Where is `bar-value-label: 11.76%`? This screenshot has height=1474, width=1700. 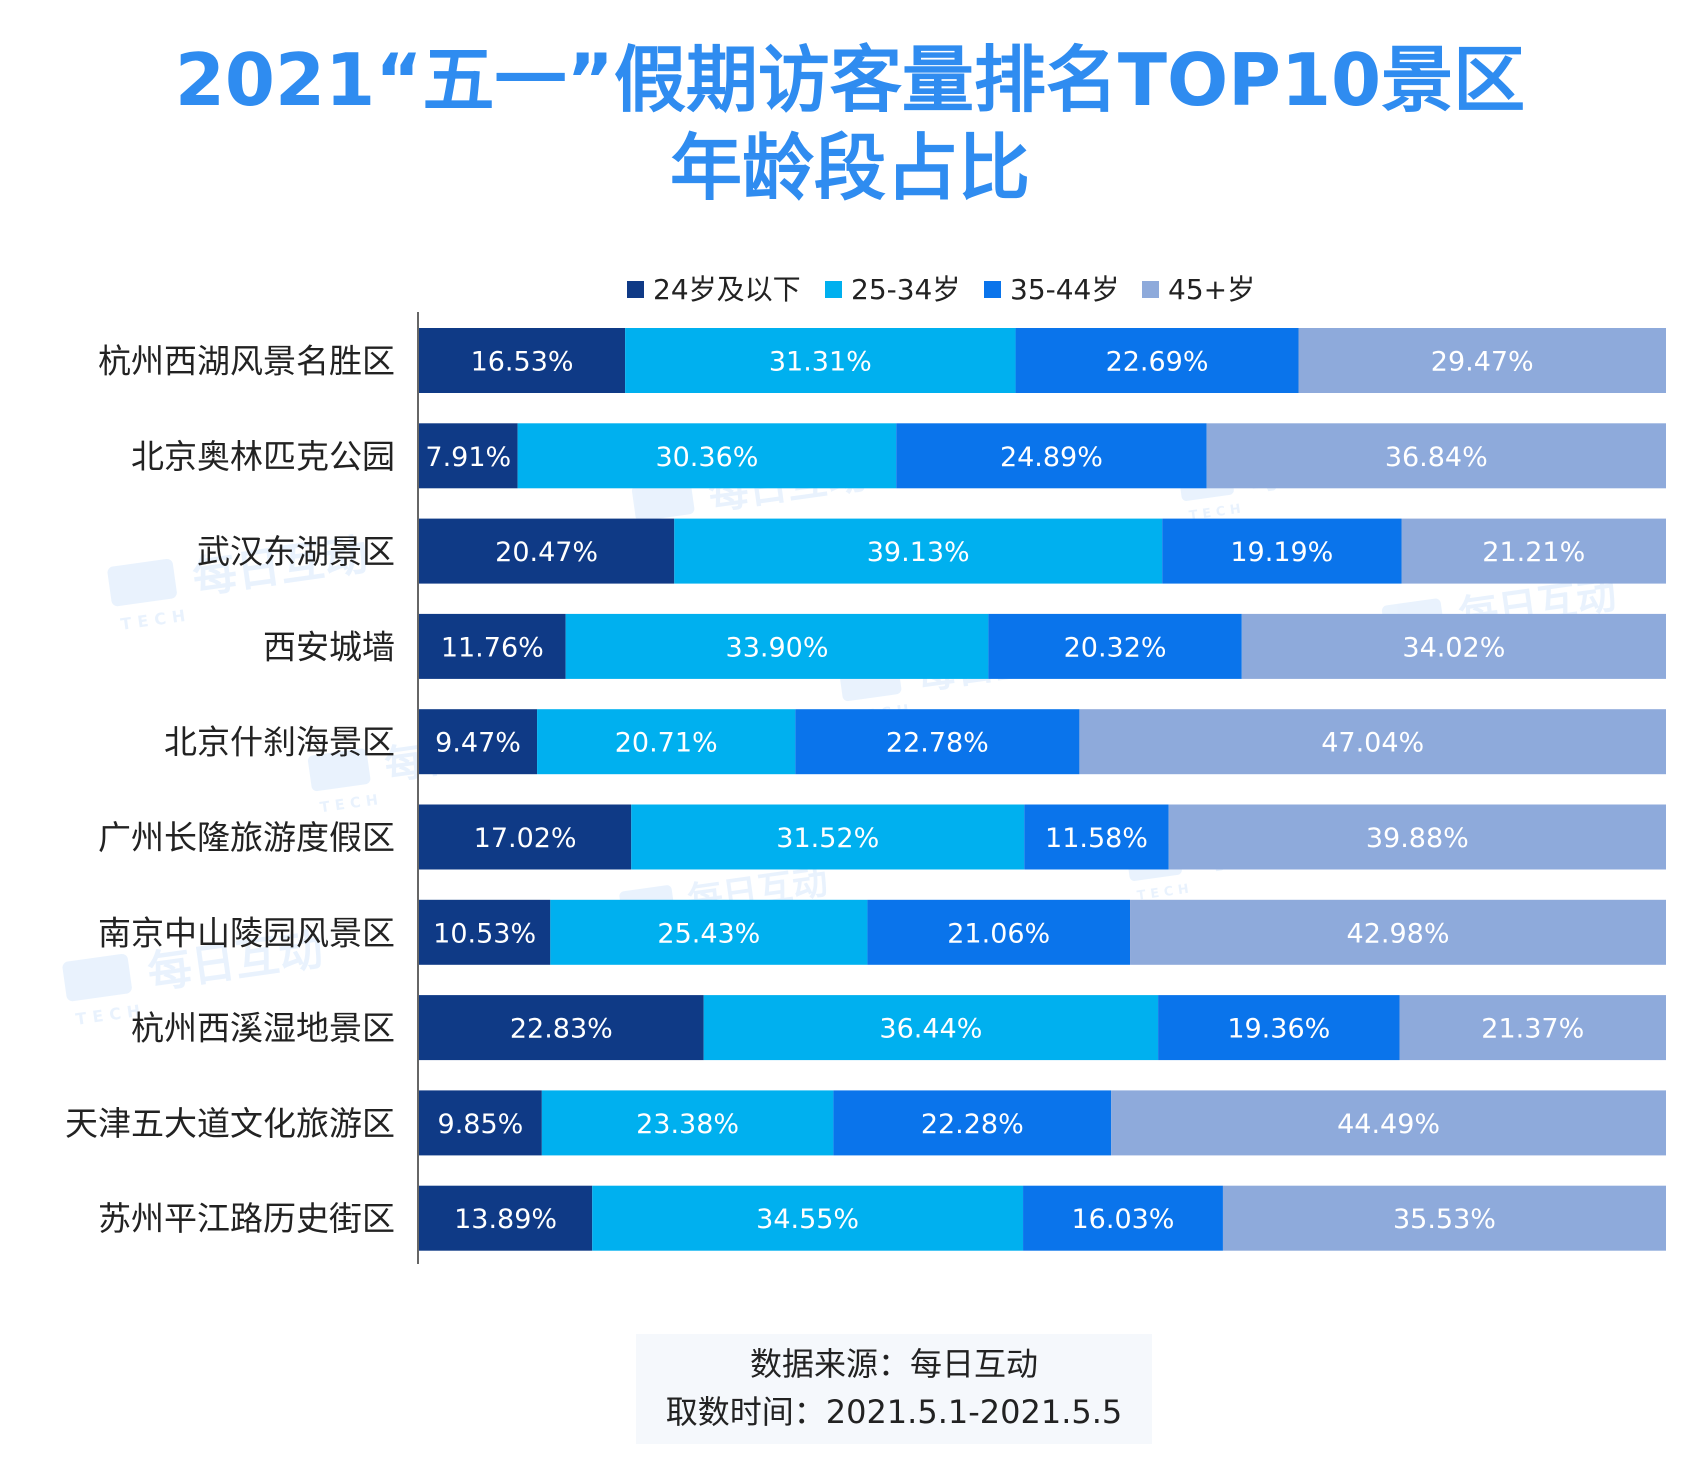 bar-value-label: 11.76% is located at coordinates (492, 647).